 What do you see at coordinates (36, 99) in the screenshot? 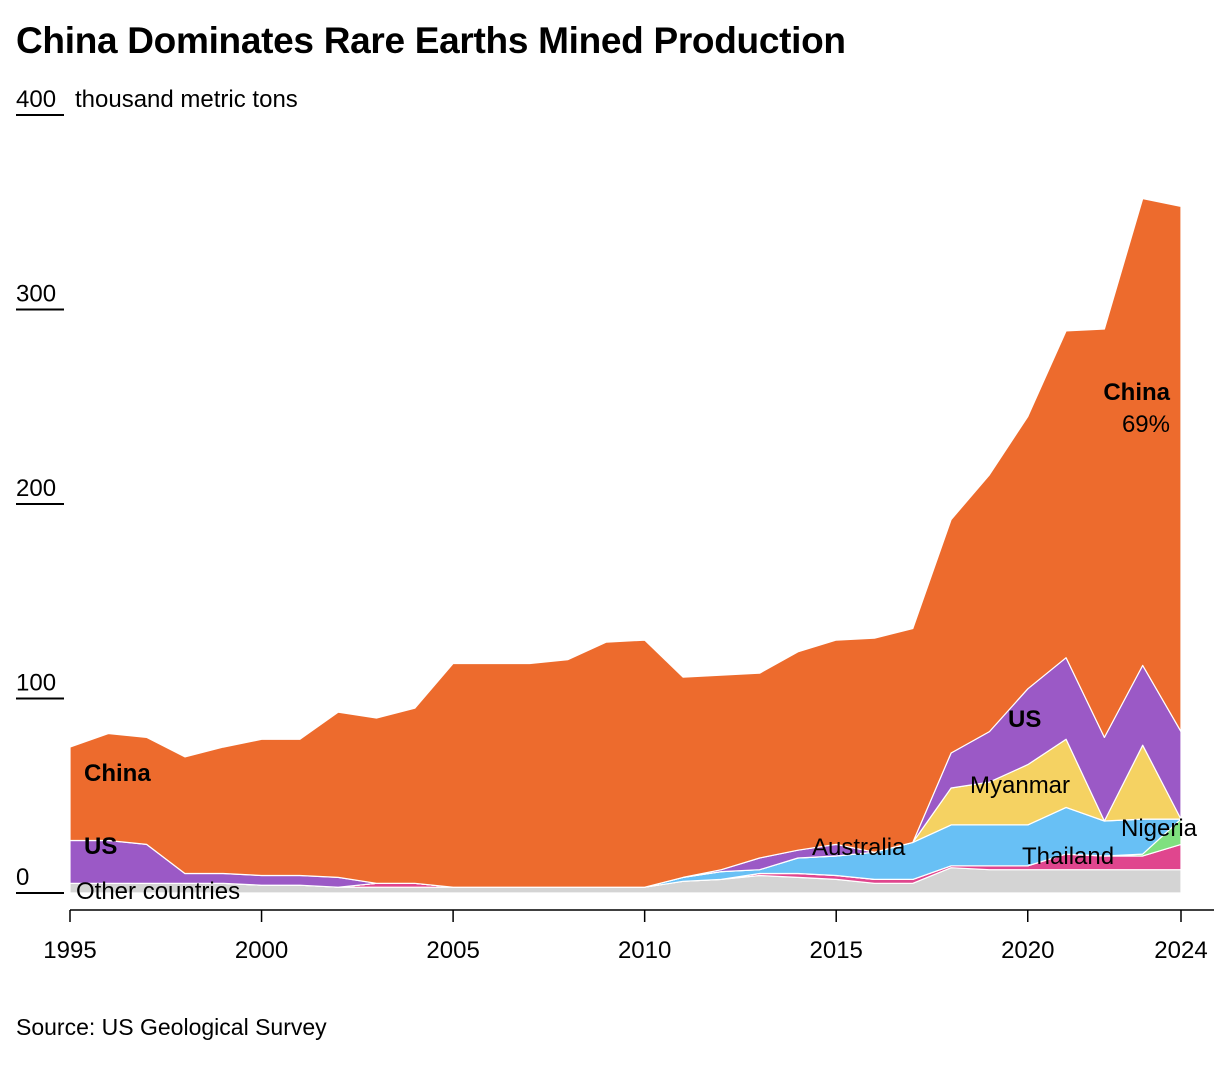
I see `y-tick-label: 400` at bounding box center [36, 99].